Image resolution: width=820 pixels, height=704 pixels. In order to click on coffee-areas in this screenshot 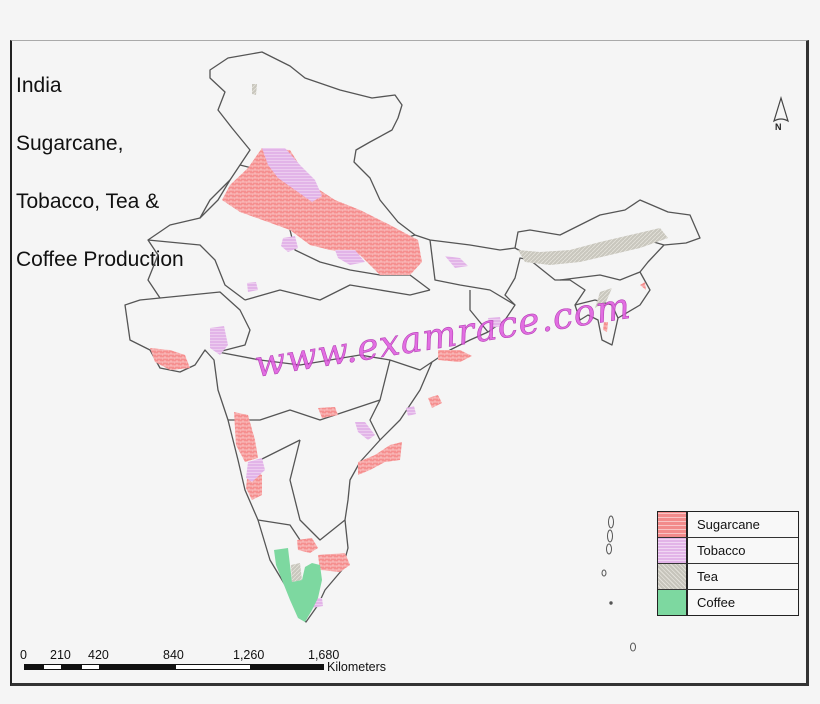, I will do `click(298, 585)`.